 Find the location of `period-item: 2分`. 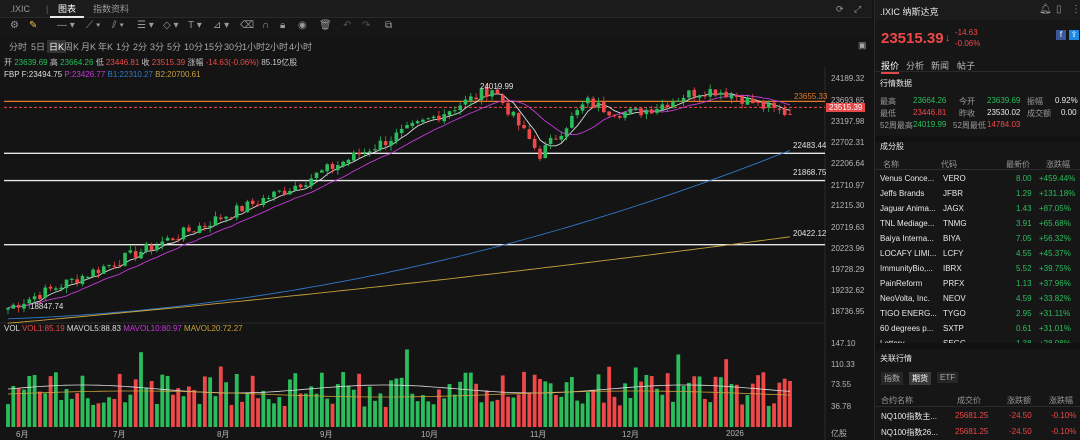

period-item: 2分 is located at coordinates (140, 47).